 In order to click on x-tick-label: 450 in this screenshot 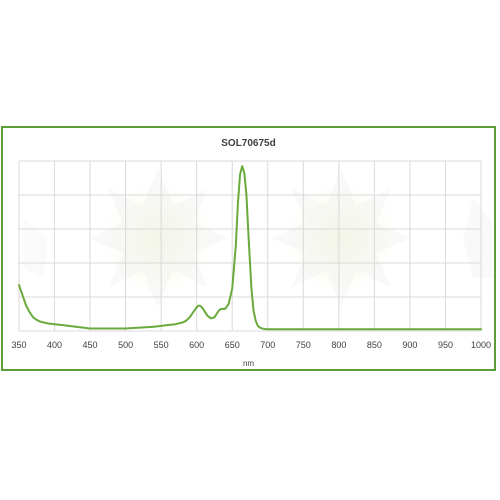, I will do `click(90, 345)`.